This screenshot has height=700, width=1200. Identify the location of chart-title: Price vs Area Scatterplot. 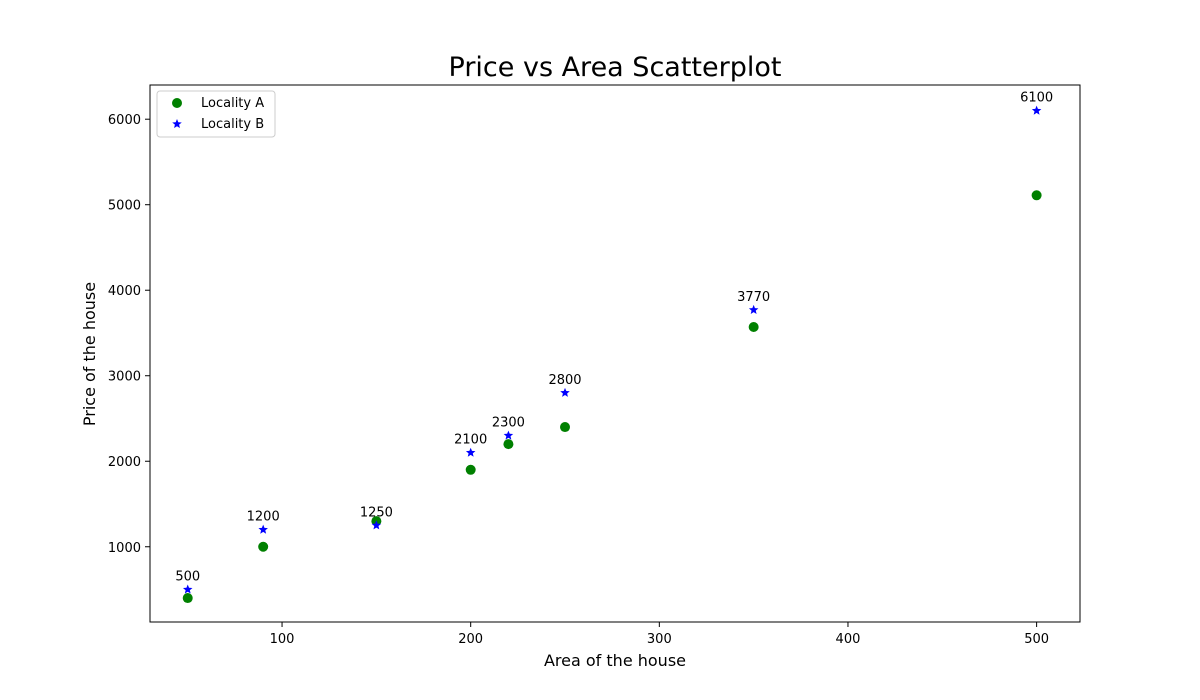
(615, 67).